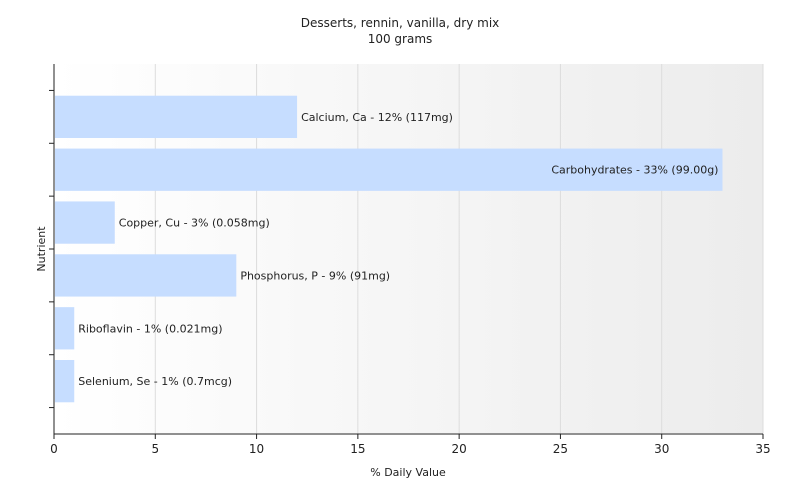  I want to click on bar-label: Phosphorus, P - 9% (91mg), so click(315, 275).